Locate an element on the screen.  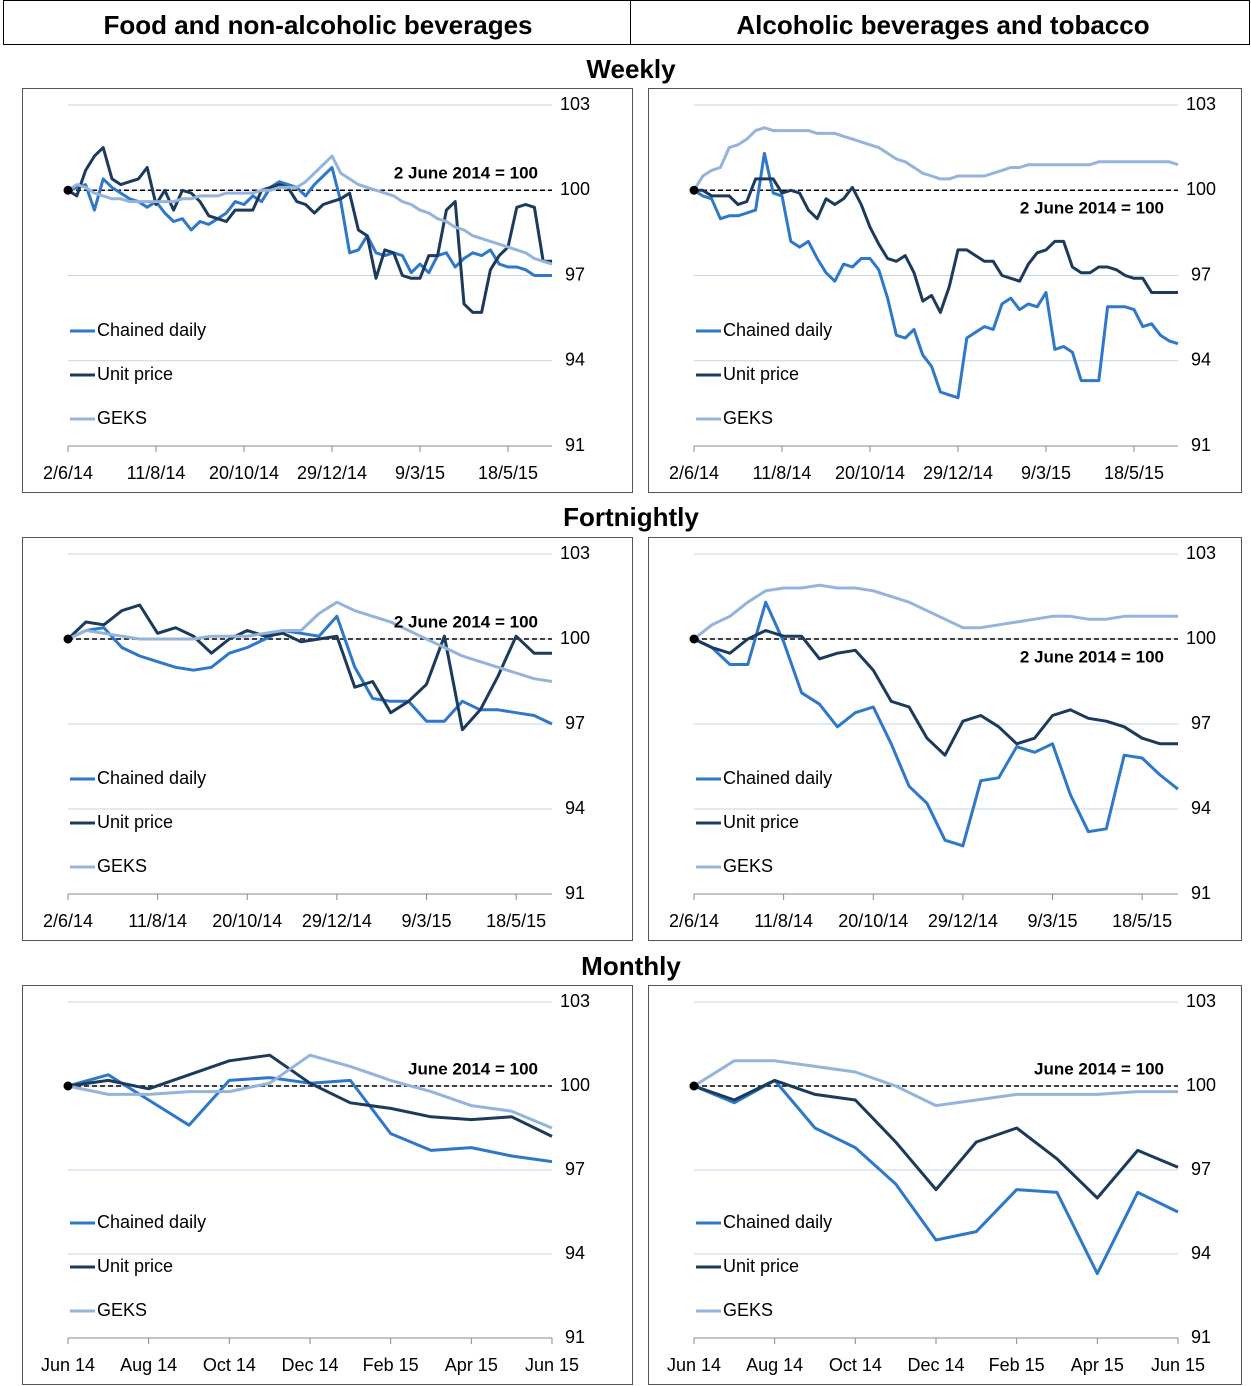
column-header: Alcoholic beverages and tobacco is located at coordinates (942, 25).